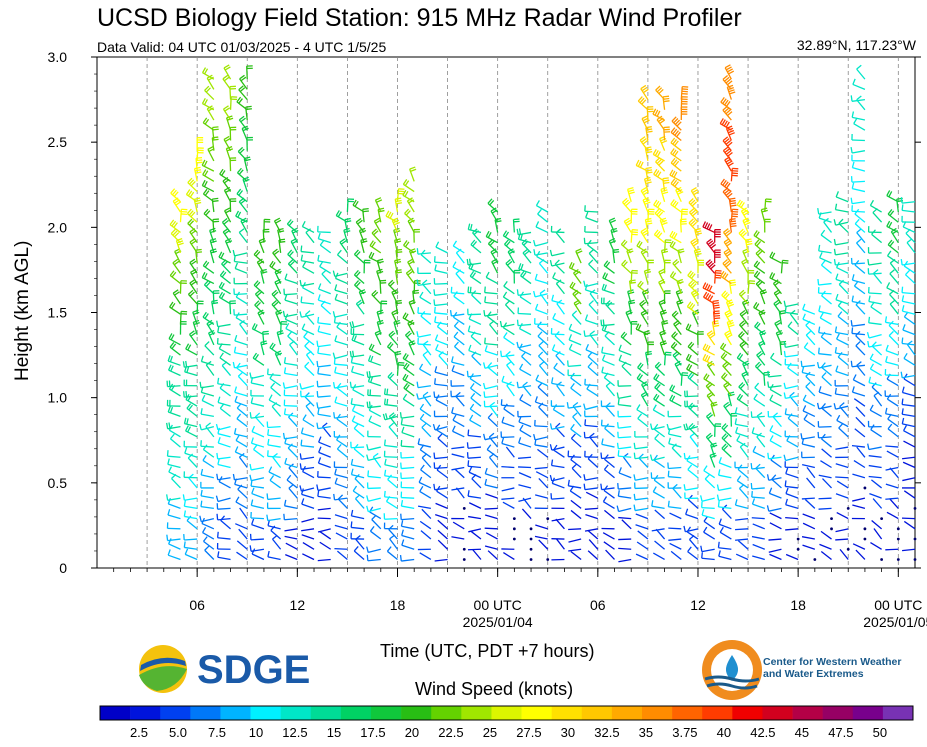  I want to click on colorbar-tick-label: 47.5, so click(840, 732).